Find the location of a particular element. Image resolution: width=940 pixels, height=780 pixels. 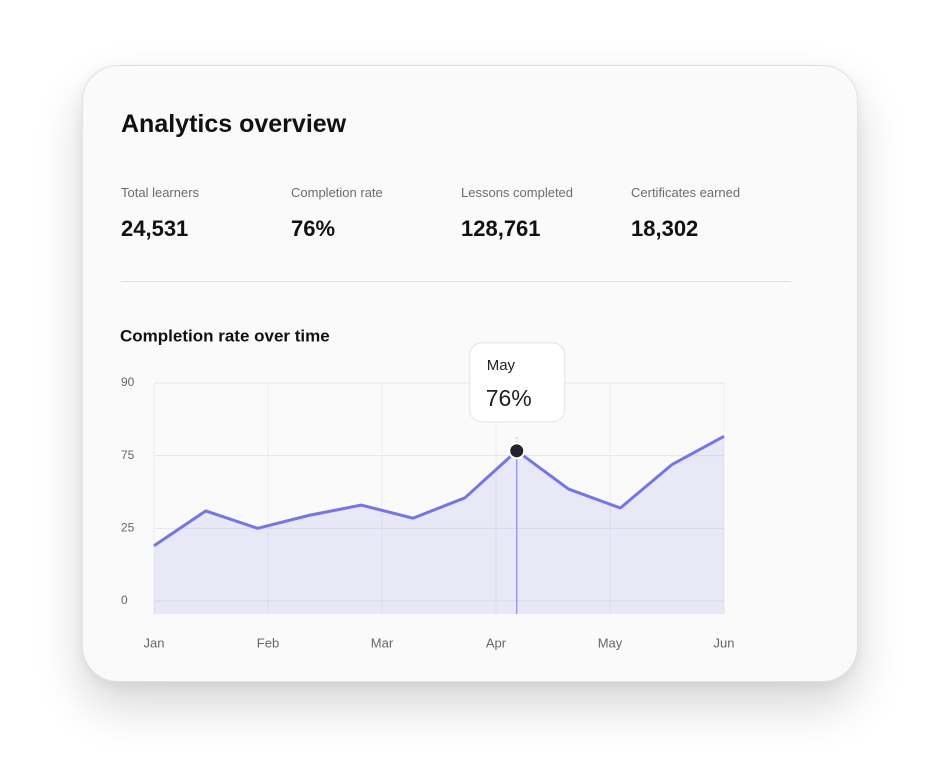

y-tick-label: 75 is located at coordinates (128, 455).